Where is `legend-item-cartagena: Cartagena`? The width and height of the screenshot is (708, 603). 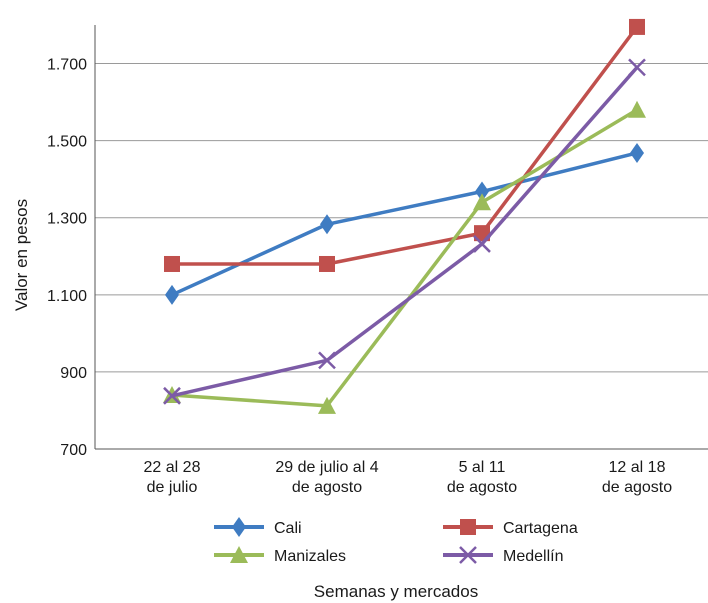
legend-item-cartagena: Cartagena is located at coordinates (510, 528).